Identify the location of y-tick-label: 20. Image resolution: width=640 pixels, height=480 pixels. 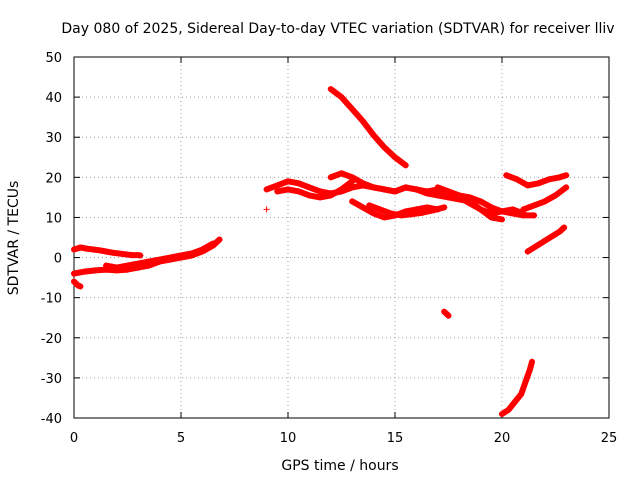
(53, 178).